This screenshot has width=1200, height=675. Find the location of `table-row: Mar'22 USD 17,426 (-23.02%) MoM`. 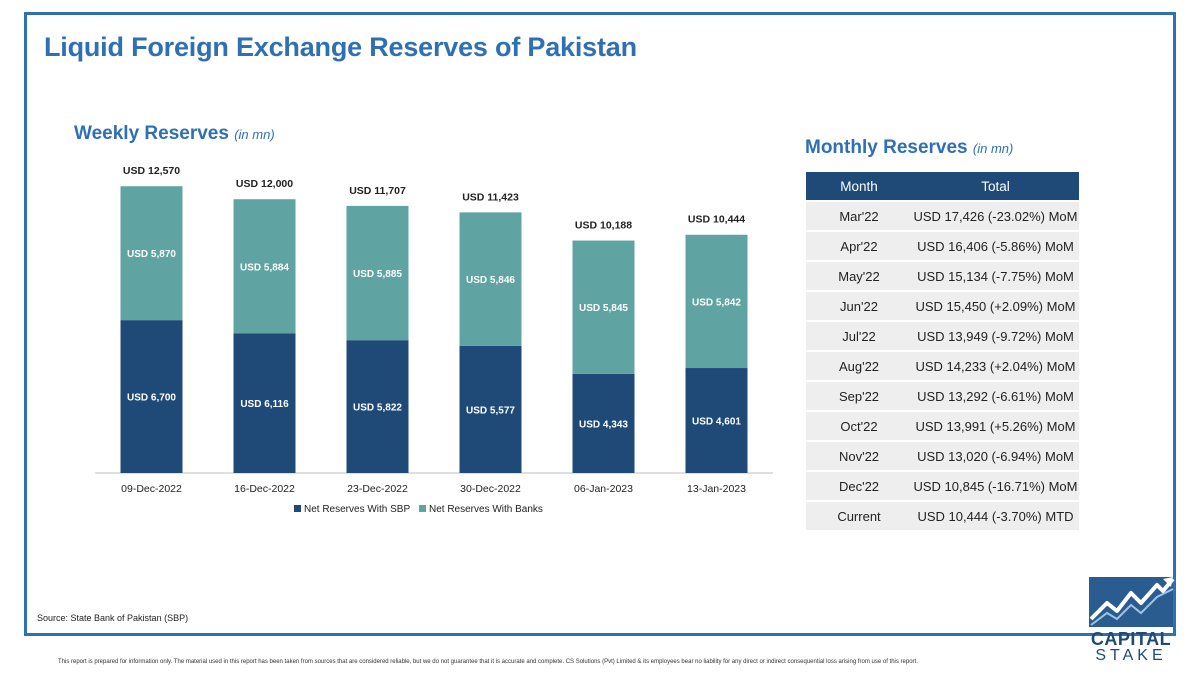

table-row: Mar'22 USD 17,426 (-23.02%) MoM is located at coordinates (942, 216).